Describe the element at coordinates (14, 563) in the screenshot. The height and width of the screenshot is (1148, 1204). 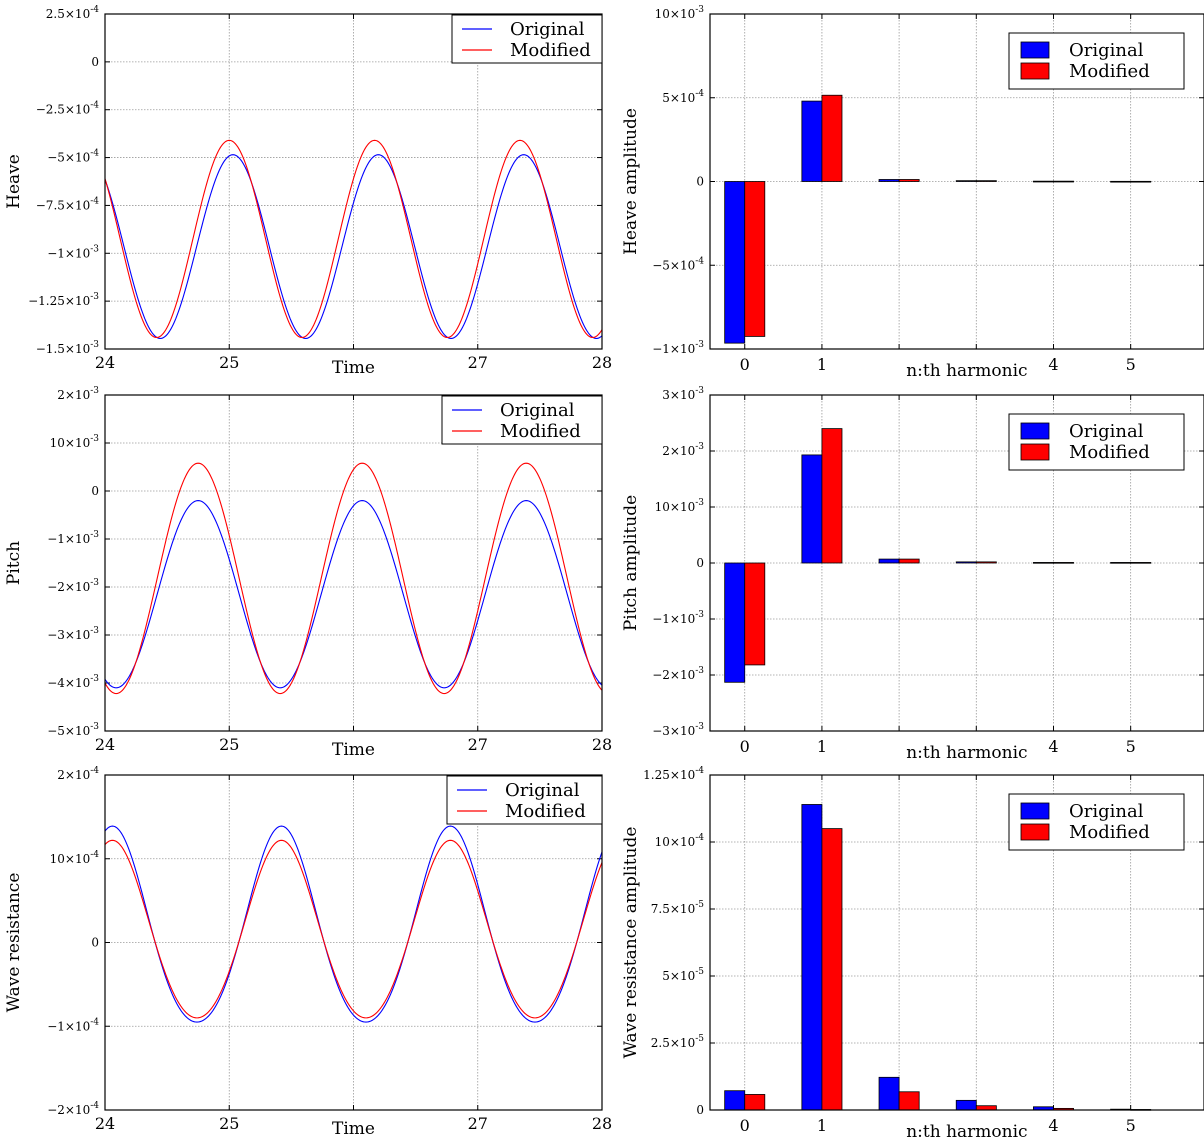
I see `y-axis-label: Pitch` at that location.